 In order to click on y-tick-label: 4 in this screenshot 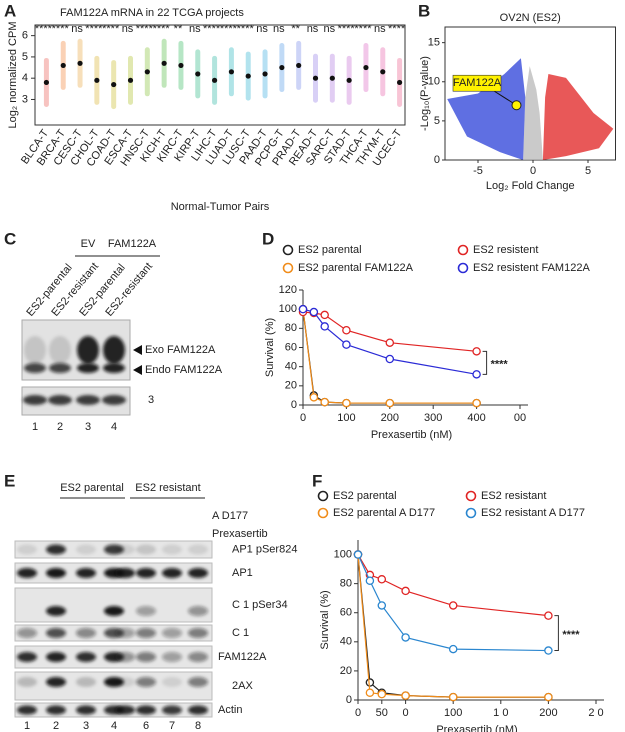, I will do `click(25, 78)`.